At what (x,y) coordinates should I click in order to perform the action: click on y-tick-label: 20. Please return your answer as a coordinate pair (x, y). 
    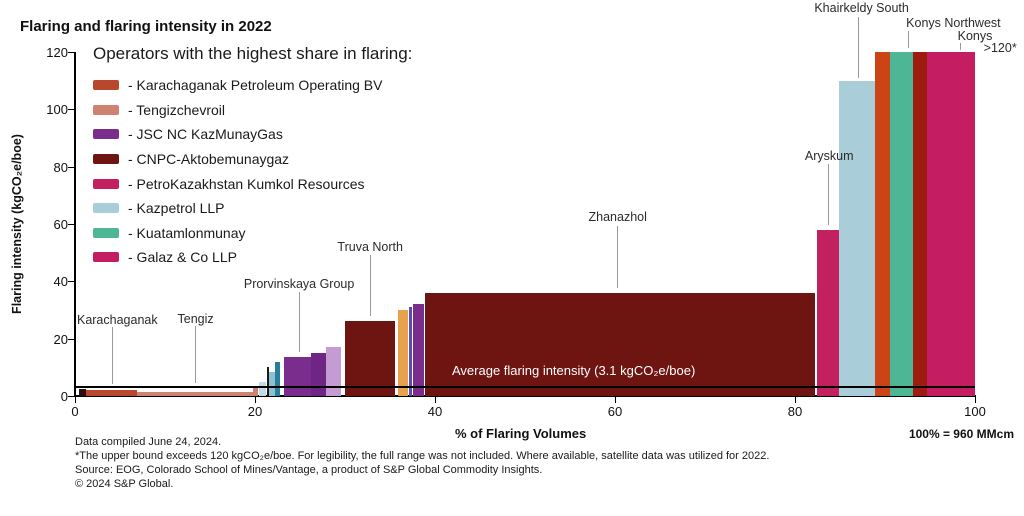
    Looking at the image, I should click on (60, 339).